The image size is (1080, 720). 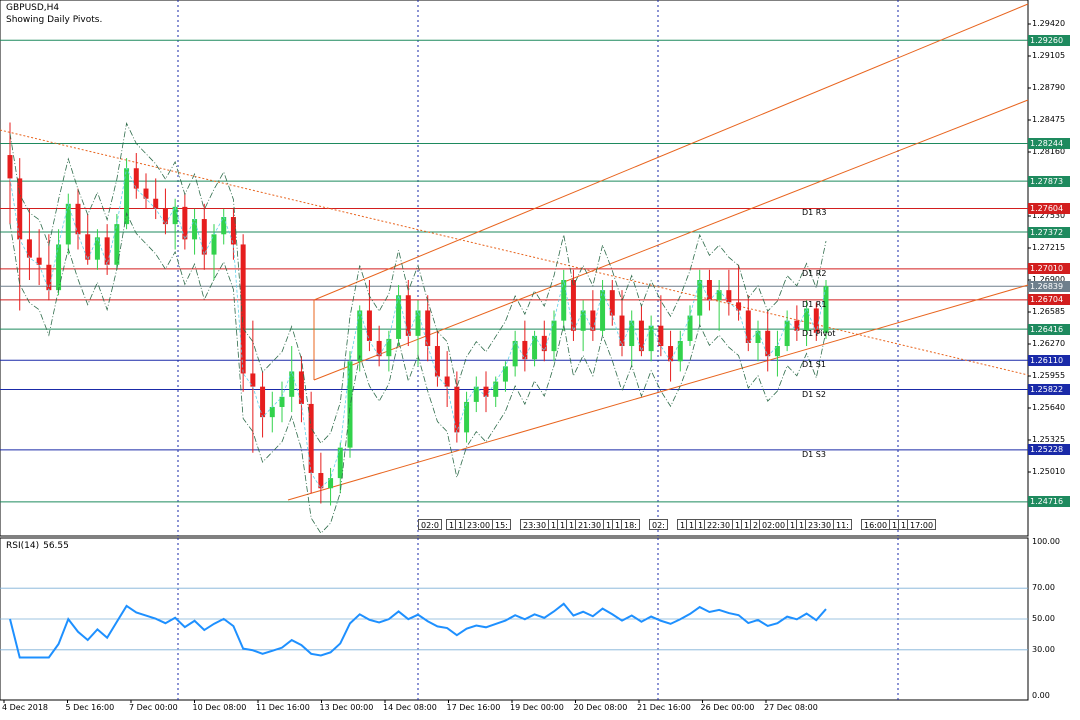 I want to click on price-level-tag: 1.28244, so click(x=1049, y=143).